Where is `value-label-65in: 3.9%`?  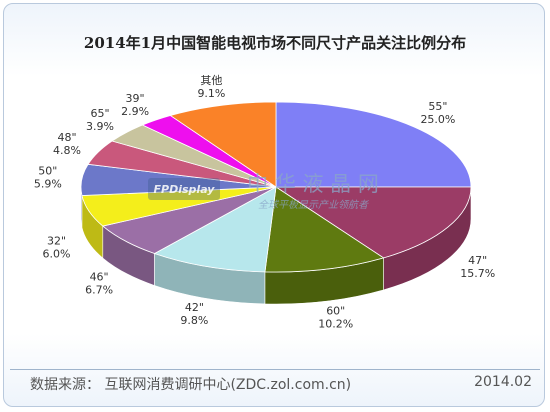
value-label-65in: 3.9% is located at coordinates (100, 126).